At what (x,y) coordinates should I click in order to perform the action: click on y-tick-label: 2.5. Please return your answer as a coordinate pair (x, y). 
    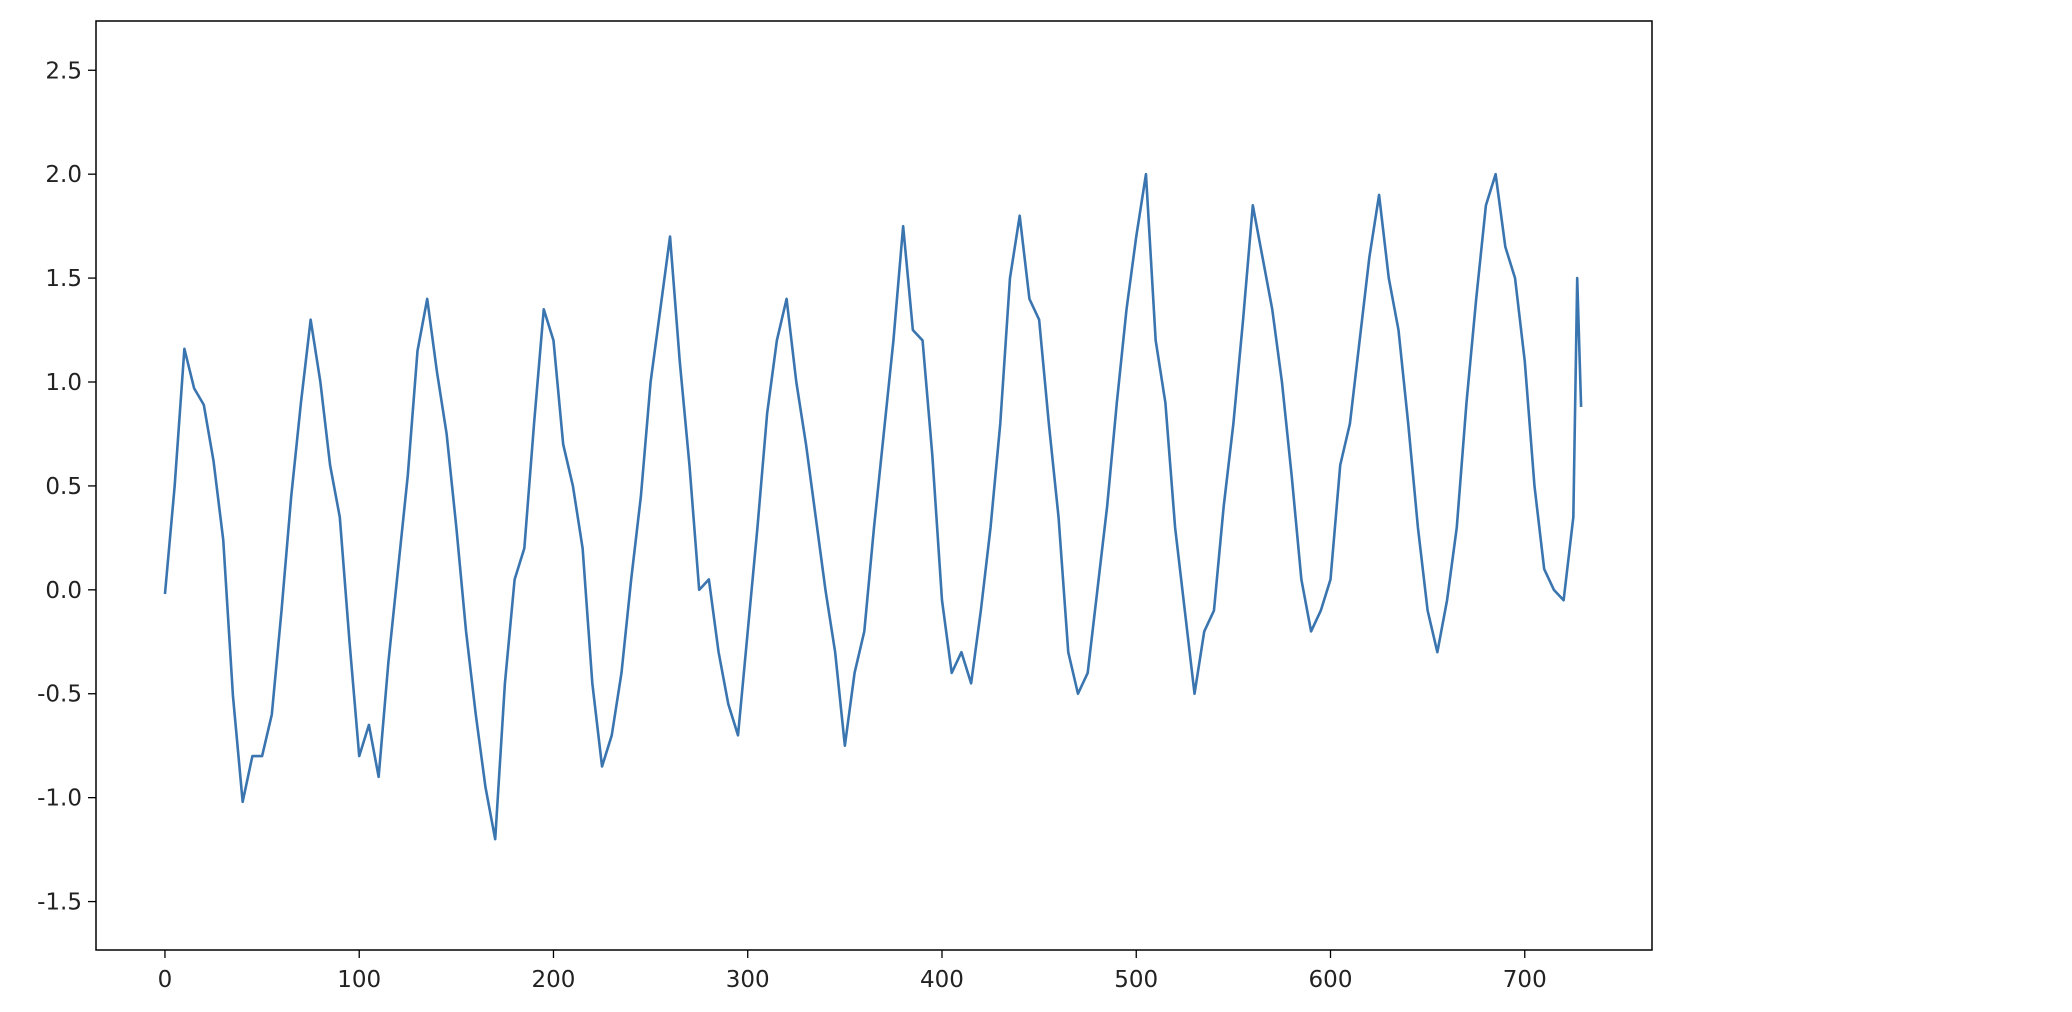
    Looking at the image, I should click on (63, 71).